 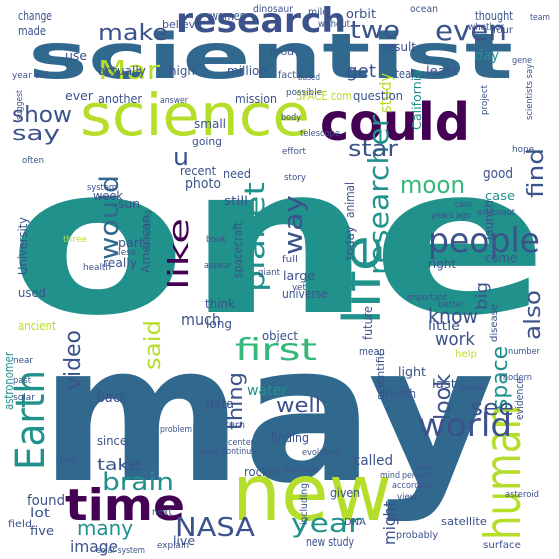 What do you see at coordinates (125, 505) in the screenshot?
I see `word-time: time` at bounding box center [125, 505].